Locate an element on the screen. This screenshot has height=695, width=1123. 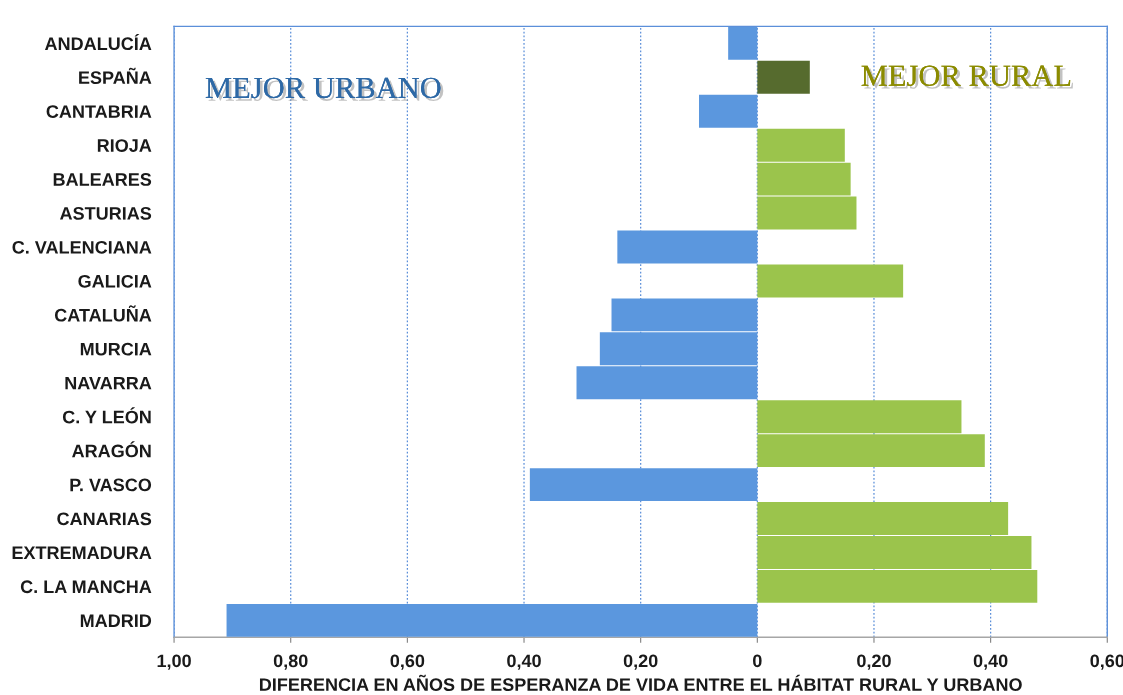
y-tick-label: CANTABRIA is located at coordinates (99, 111).